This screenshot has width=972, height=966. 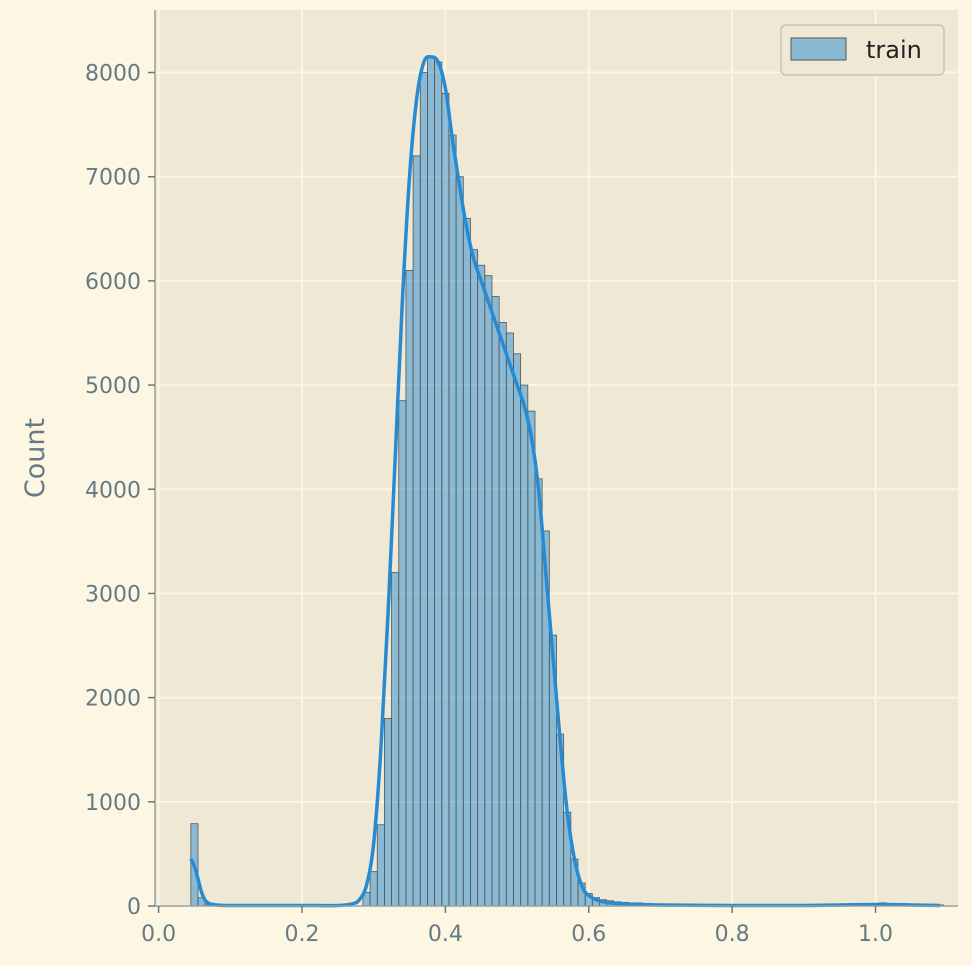 I want to click on x-tick-label: 0.6, so click(x=588, y=934).